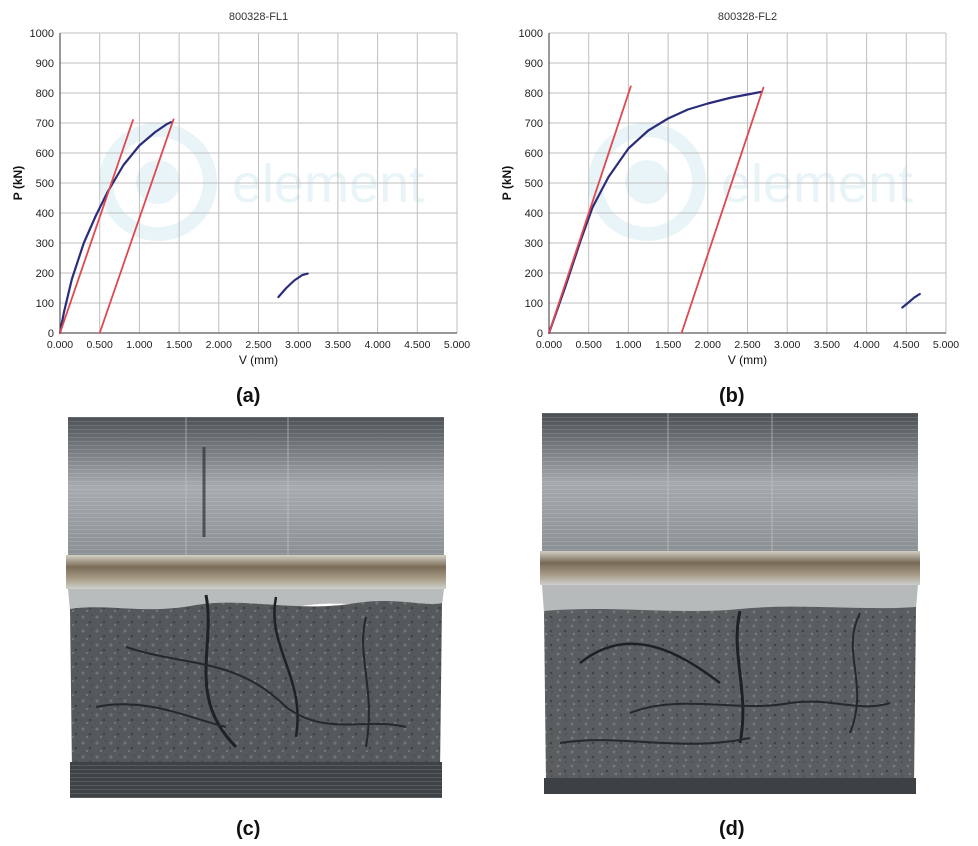  Describe the element at coordinates (248, 396) in the screenshot. I see `panel-label-a: (a)` at that location.